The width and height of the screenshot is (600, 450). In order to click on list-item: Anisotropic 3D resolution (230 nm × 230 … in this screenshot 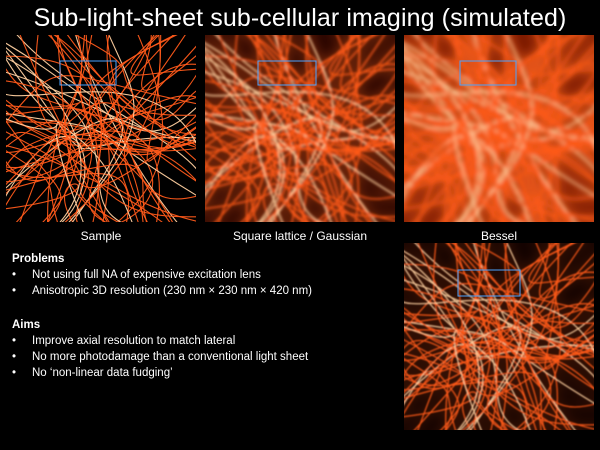, I will do `click(204, 291)`.